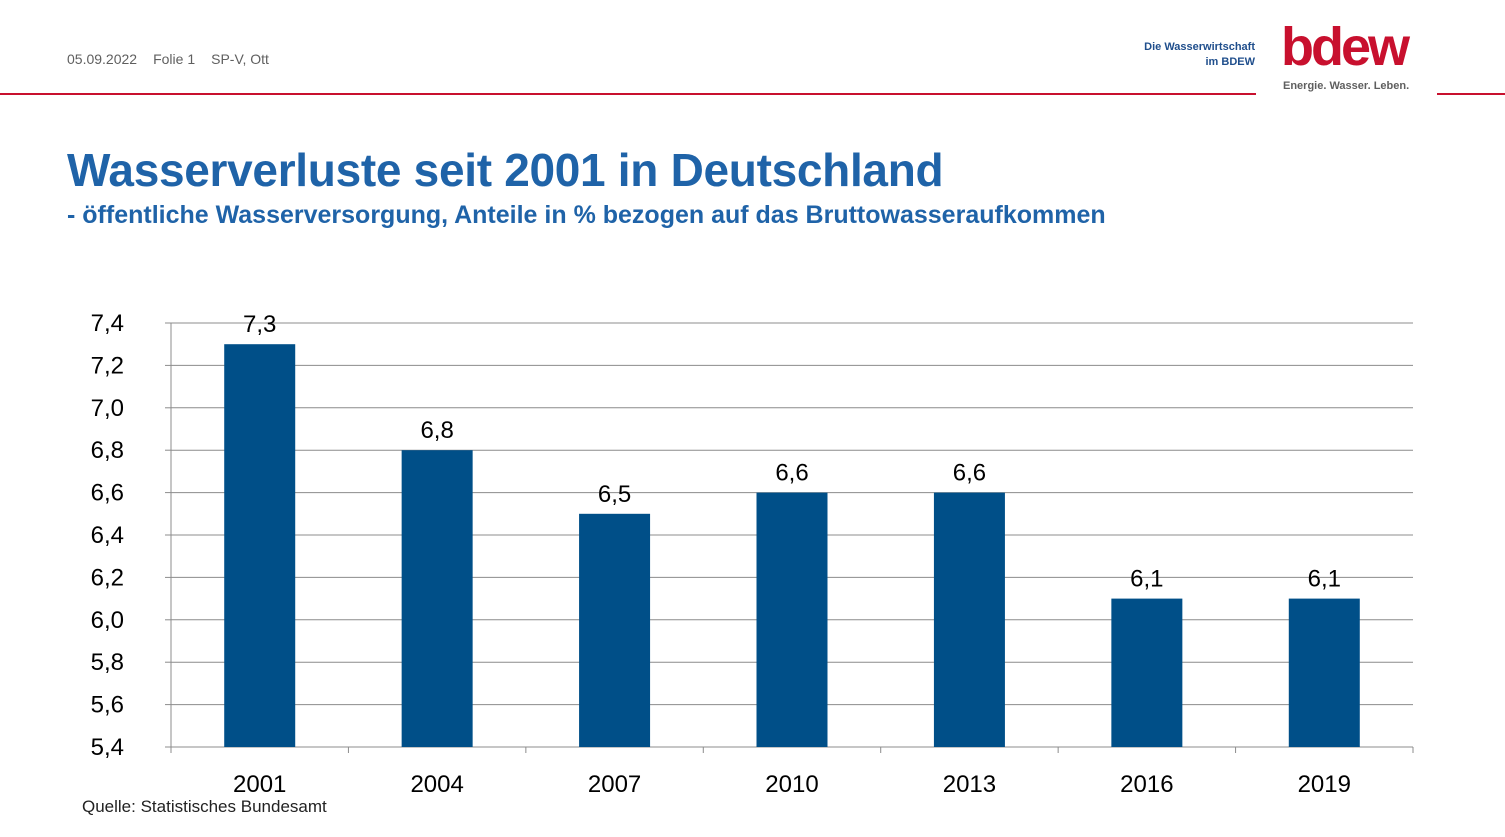 The image size is (1505, 837). What do you see at coordinates (1199, 47) in the screenshot?
I see `brand-tagline-line1: Die Wasserwirtschaft` at bounding box center [1199, 47].